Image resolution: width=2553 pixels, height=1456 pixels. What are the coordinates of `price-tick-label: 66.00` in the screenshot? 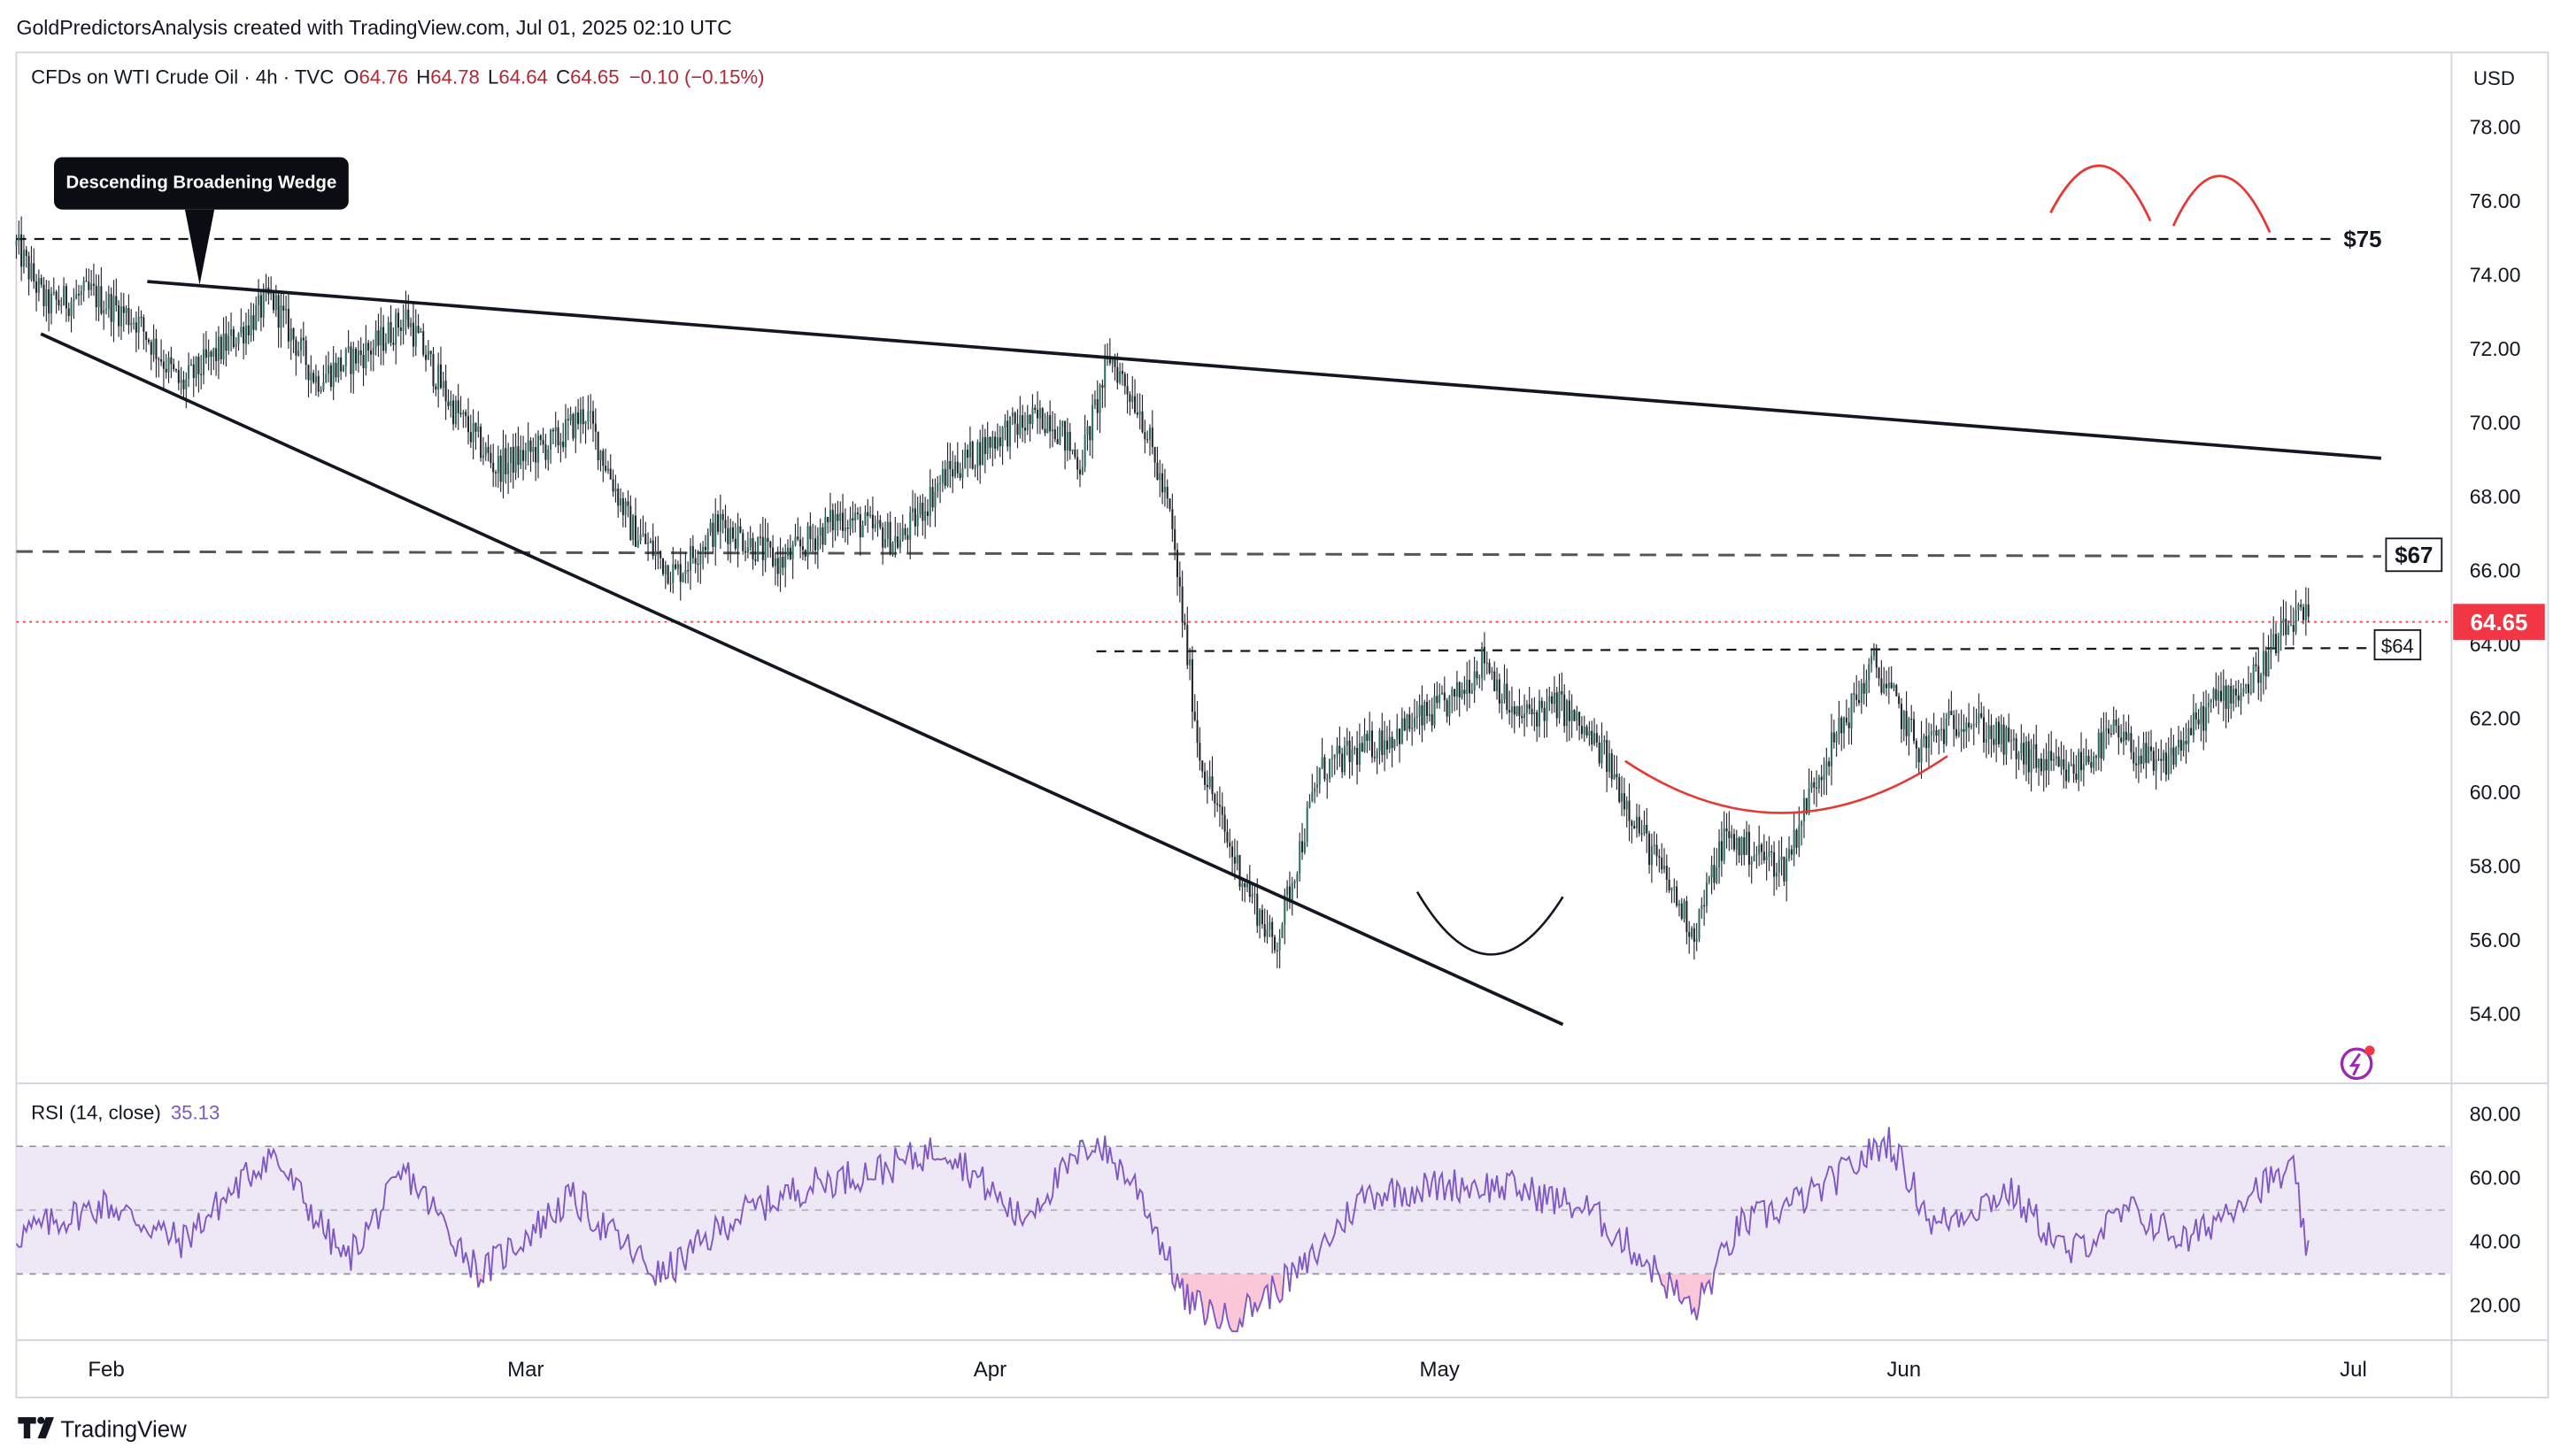 It's located at (2496, 570).